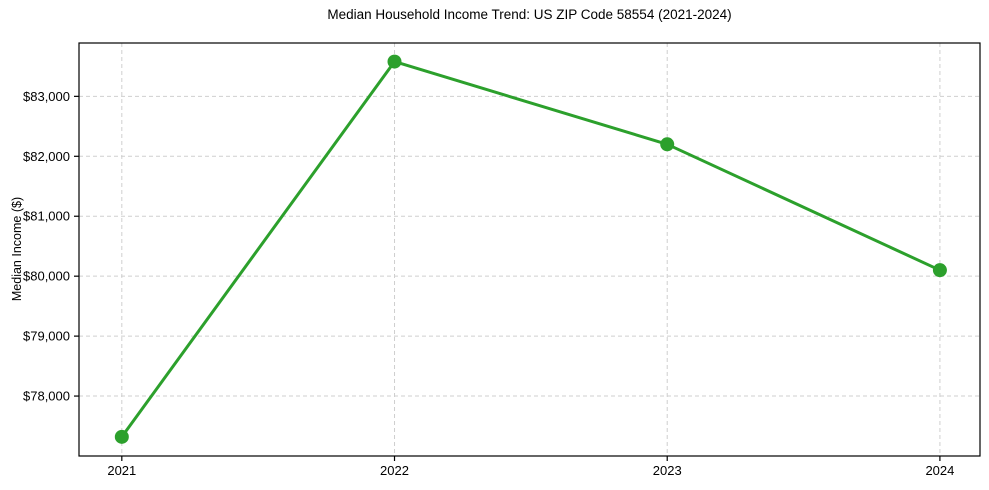  What do you see at coordinates (394, 61) in the screenshot?
I see `data-point-2022` at bounding box center [394, 61].